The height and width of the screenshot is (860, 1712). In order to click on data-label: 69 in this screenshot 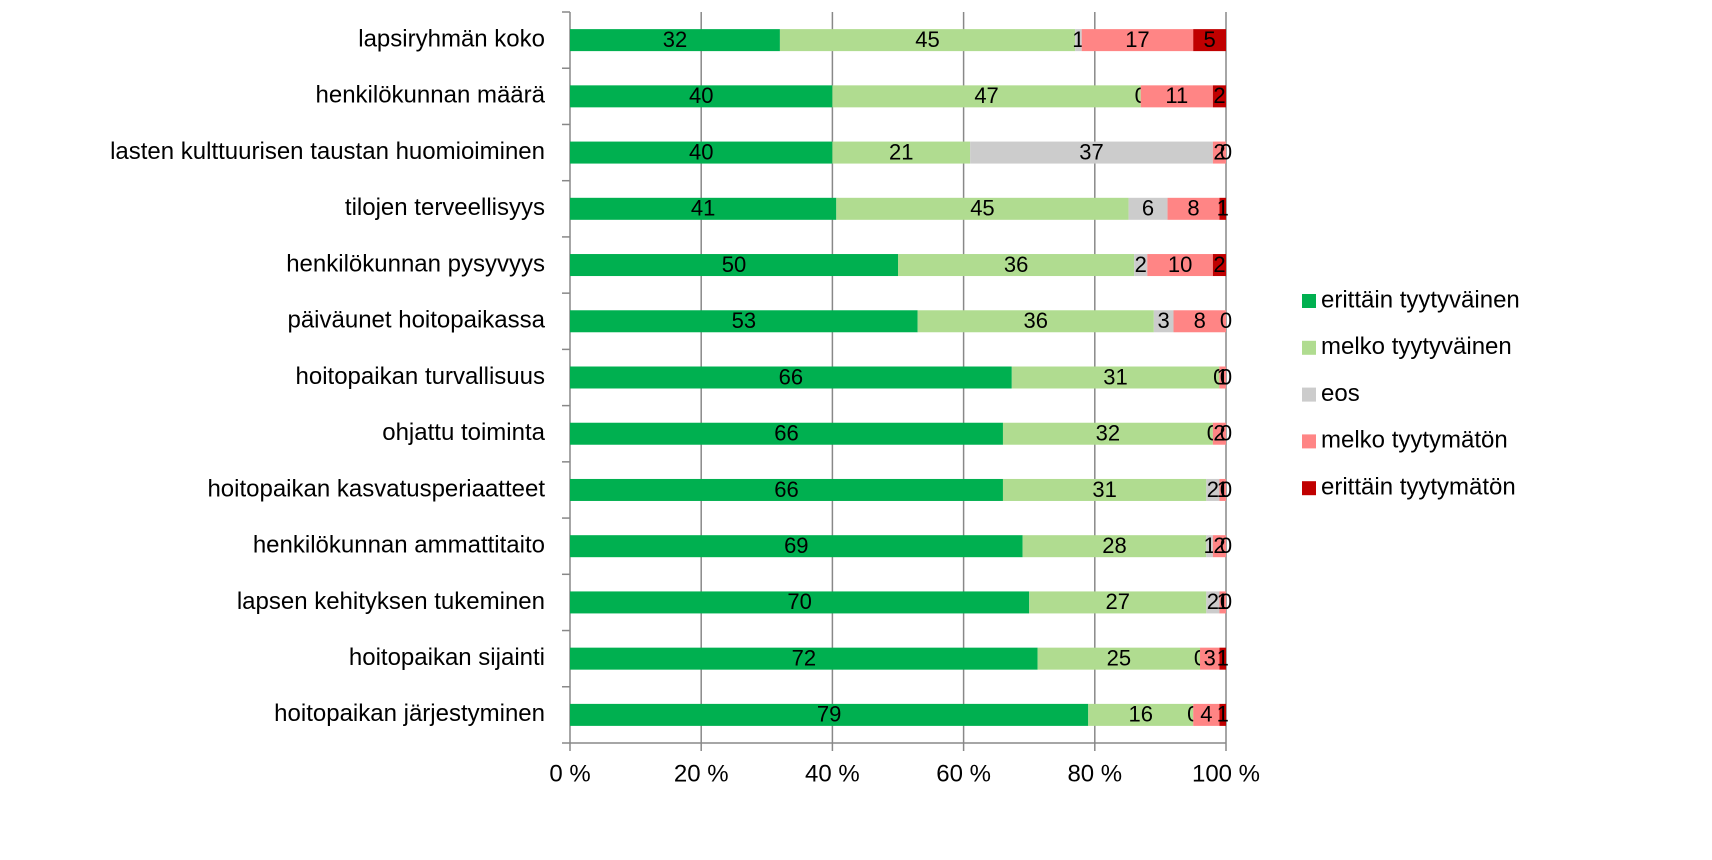, I will do `click(796, 545)`.